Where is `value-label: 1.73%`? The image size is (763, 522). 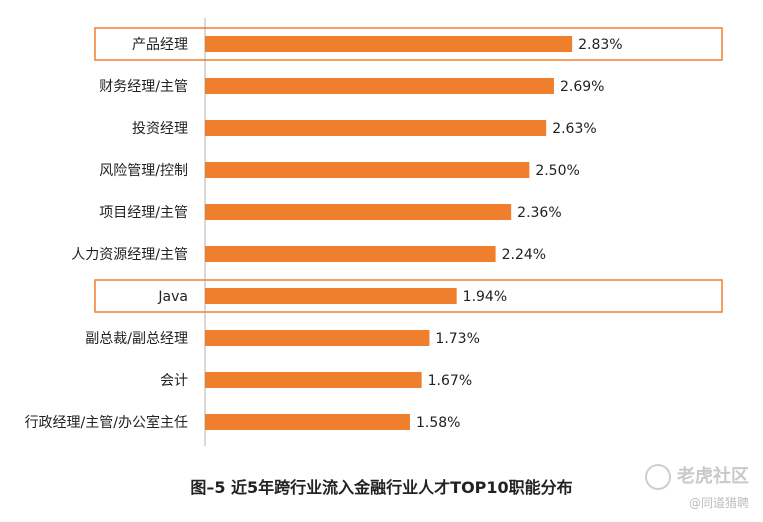 value-label: 1.73% is located at coordinates (457, 339).